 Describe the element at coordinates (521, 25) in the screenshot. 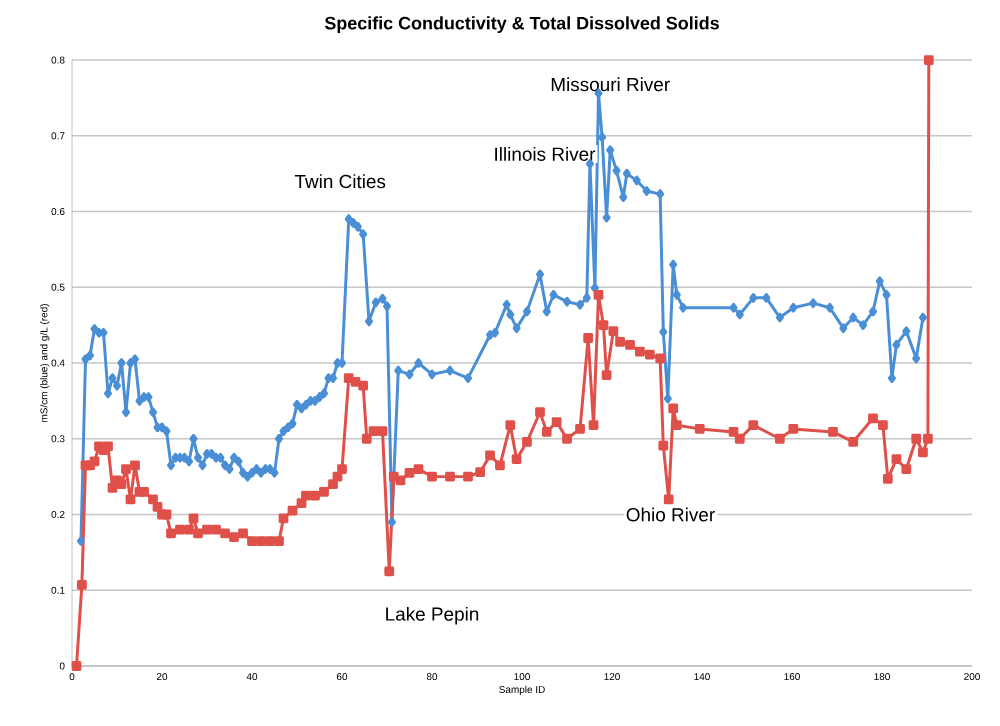

I see `chart-title: Specific Conductivity & Total Dissolved Solids` at that location.